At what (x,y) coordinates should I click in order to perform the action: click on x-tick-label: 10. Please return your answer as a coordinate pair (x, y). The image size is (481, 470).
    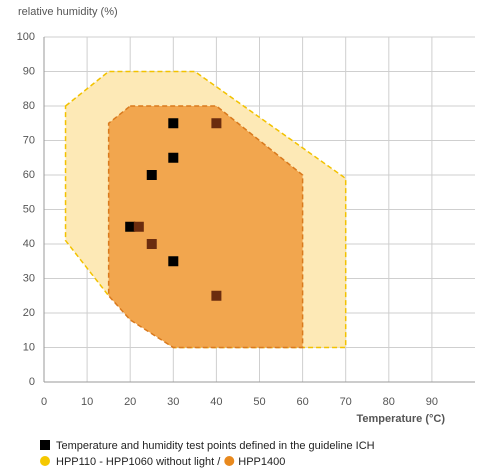
    Looking at the image, I should click on (87, 402).